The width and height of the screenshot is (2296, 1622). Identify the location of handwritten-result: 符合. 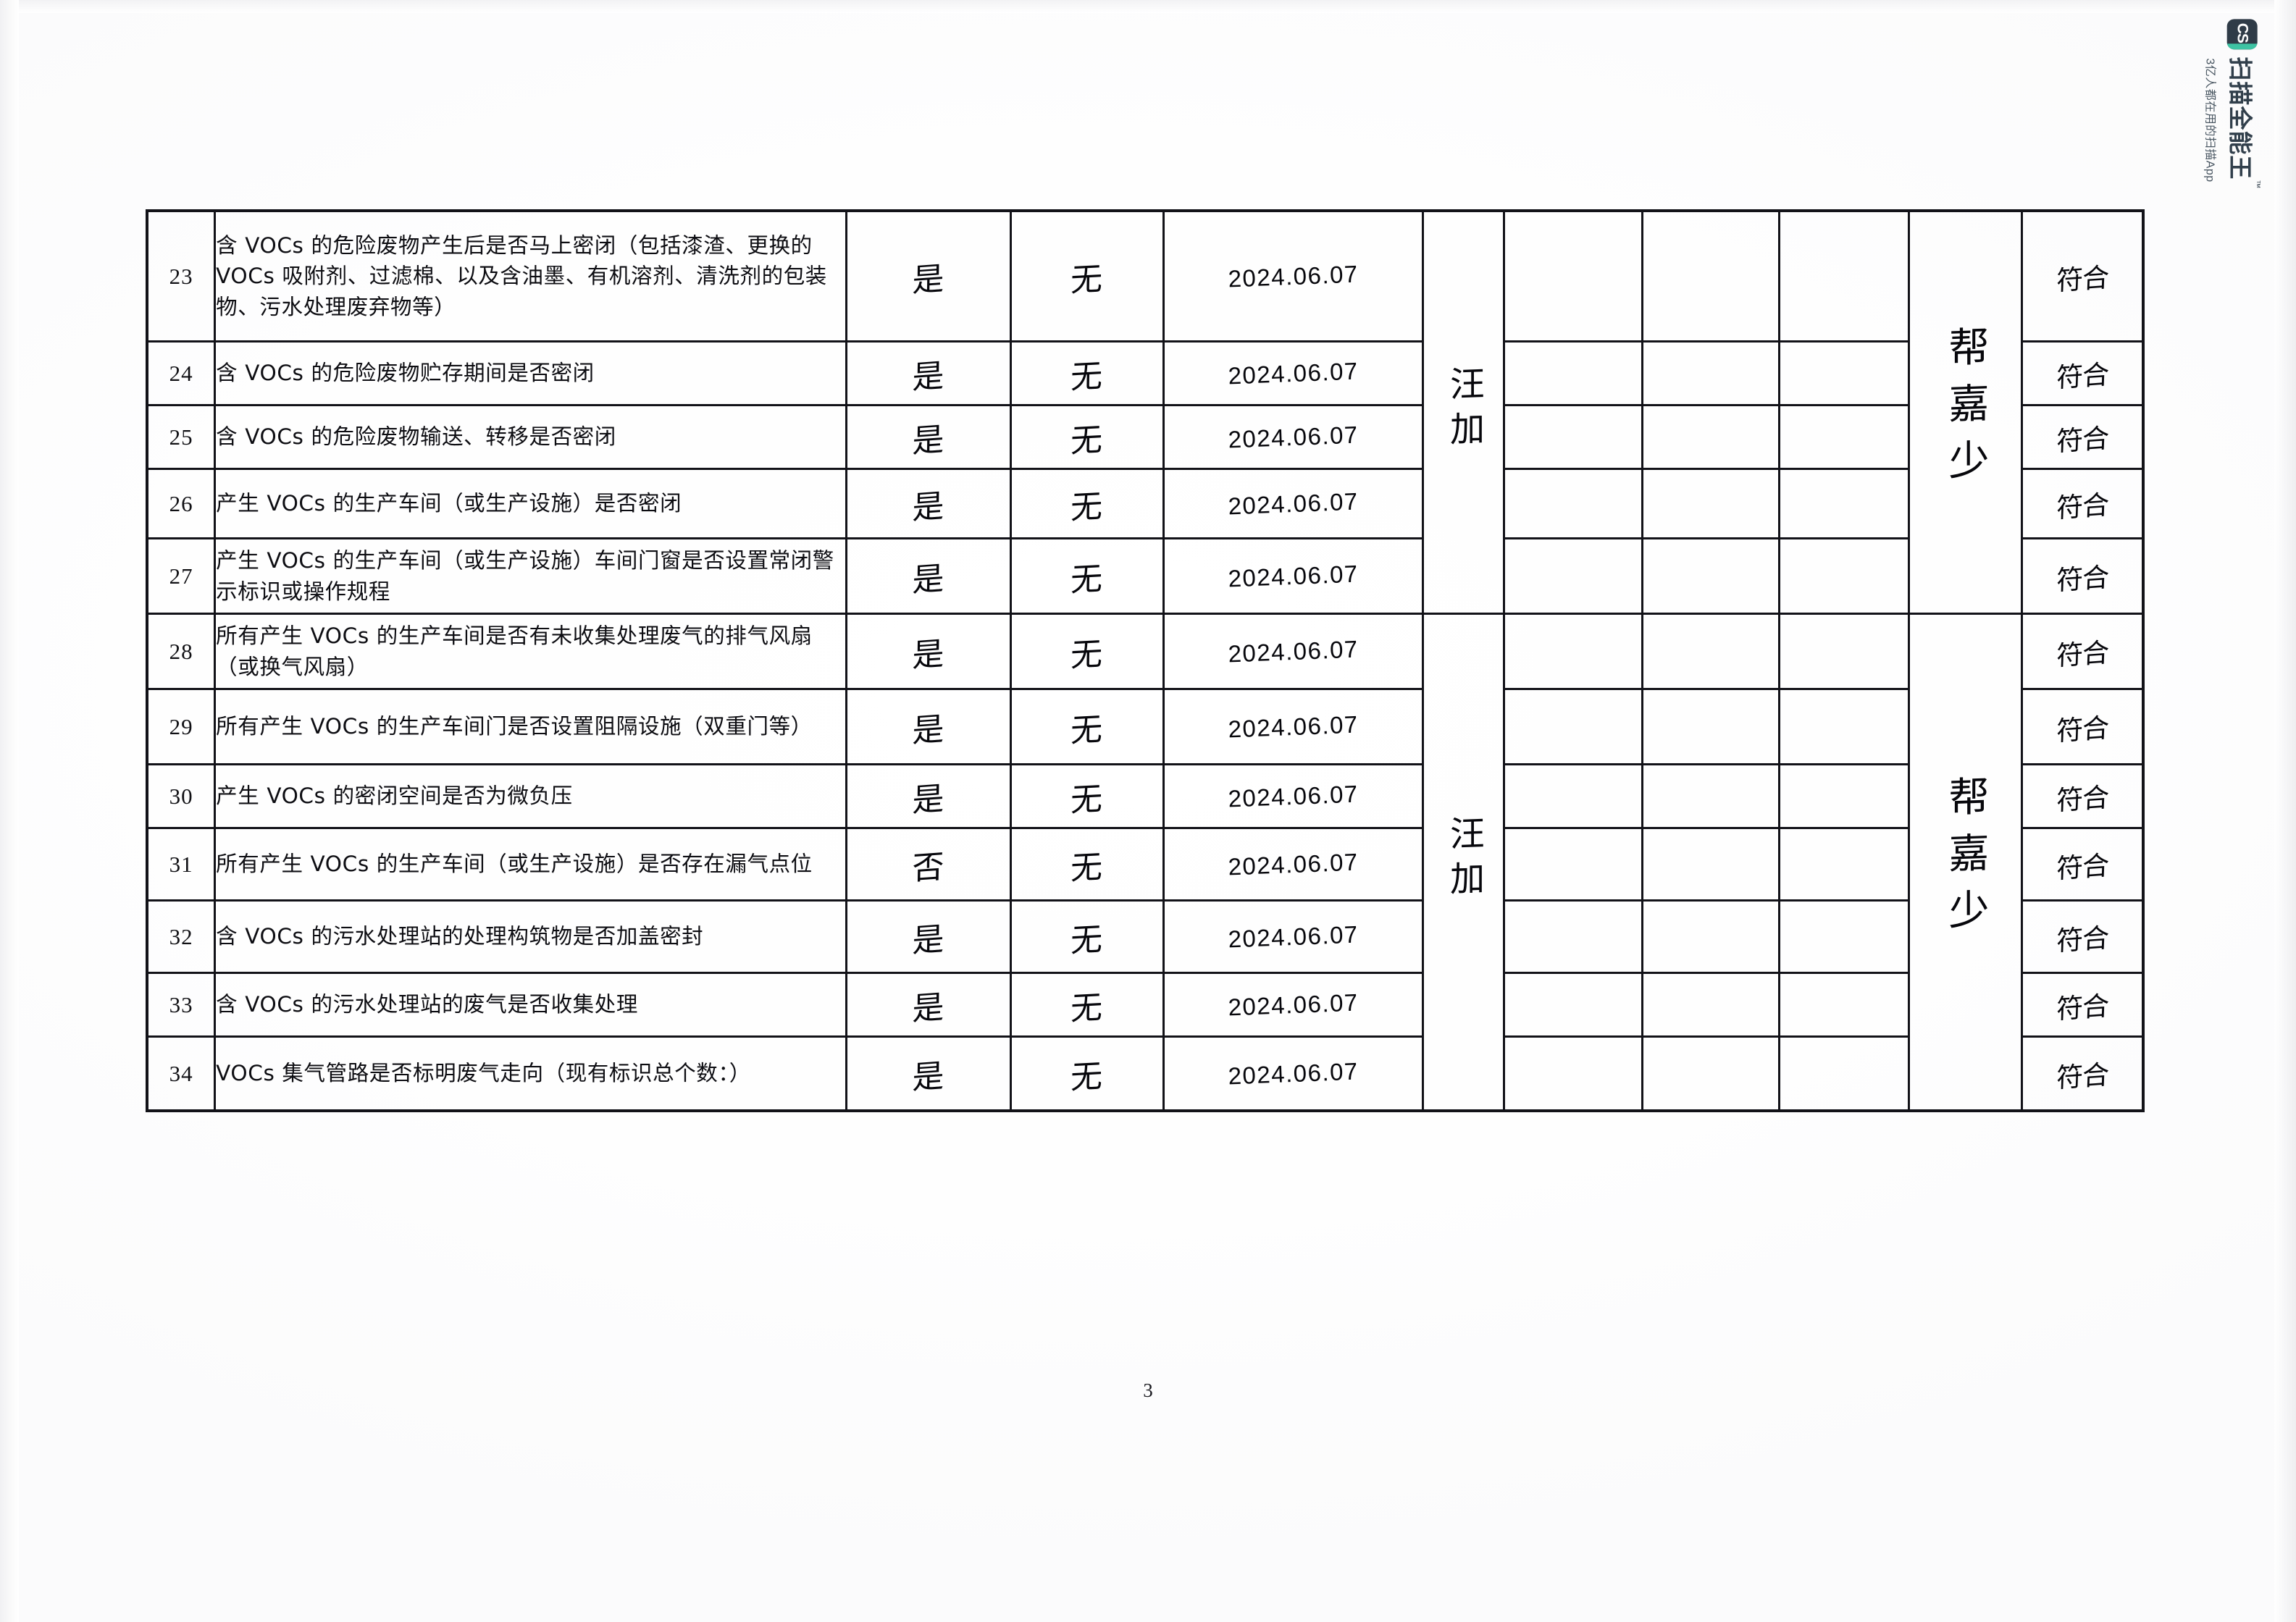
(2082, 1076).